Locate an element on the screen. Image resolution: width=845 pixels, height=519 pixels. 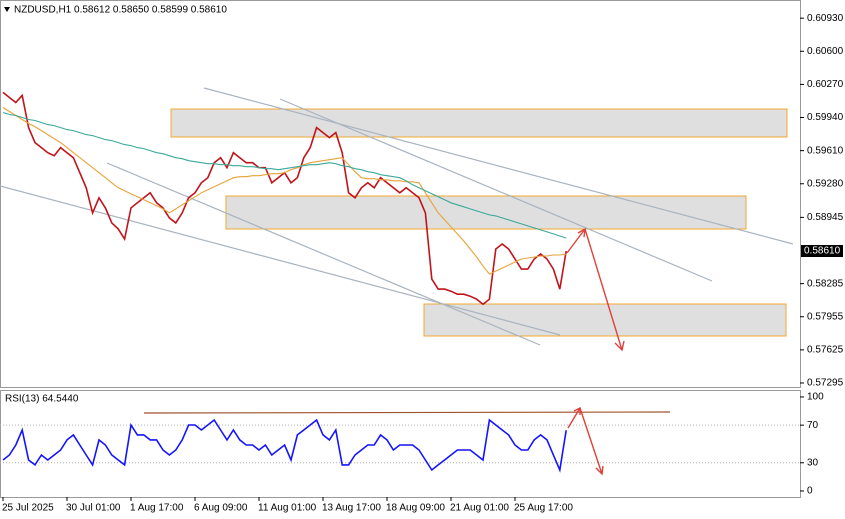
rsi-title: RSI(13) 64.5440 is located at coordinates (42, 399).